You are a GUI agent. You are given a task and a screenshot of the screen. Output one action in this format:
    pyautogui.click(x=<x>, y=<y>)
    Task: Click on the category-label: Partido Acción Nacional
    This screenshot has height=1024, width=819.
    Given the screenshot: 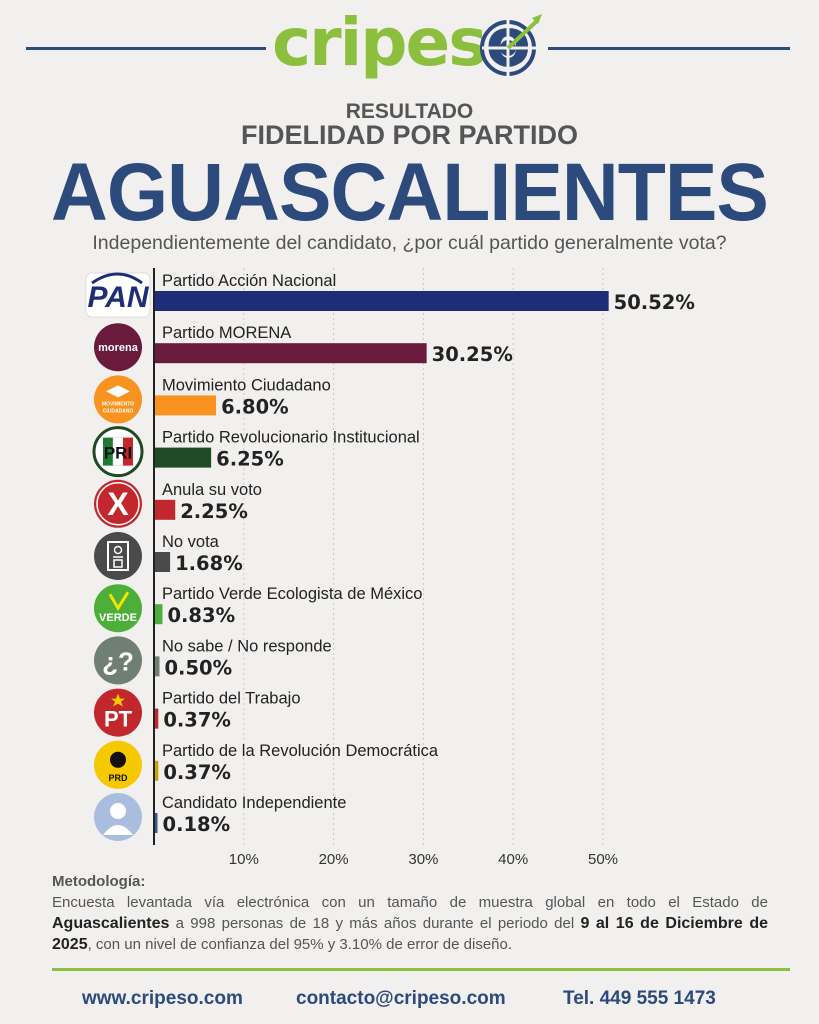 What is the action you would take?
    pyautogui.click(x=249, y=281)
    